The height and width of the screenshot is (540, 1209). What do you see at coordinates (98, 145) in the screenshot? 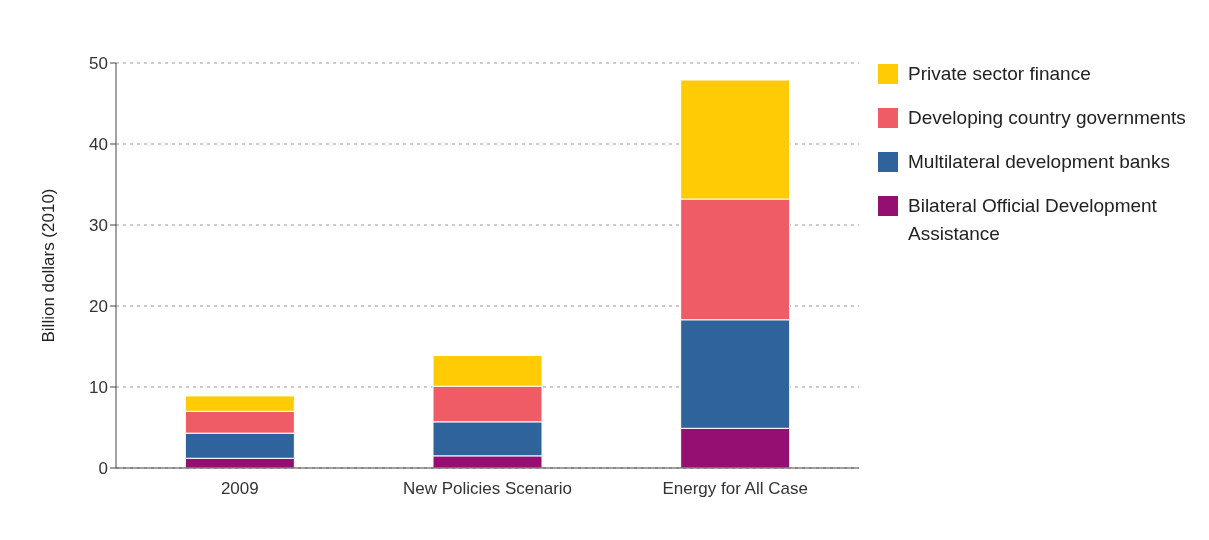
I see `y-tick-label: 40` at bounding box center [98, 145].